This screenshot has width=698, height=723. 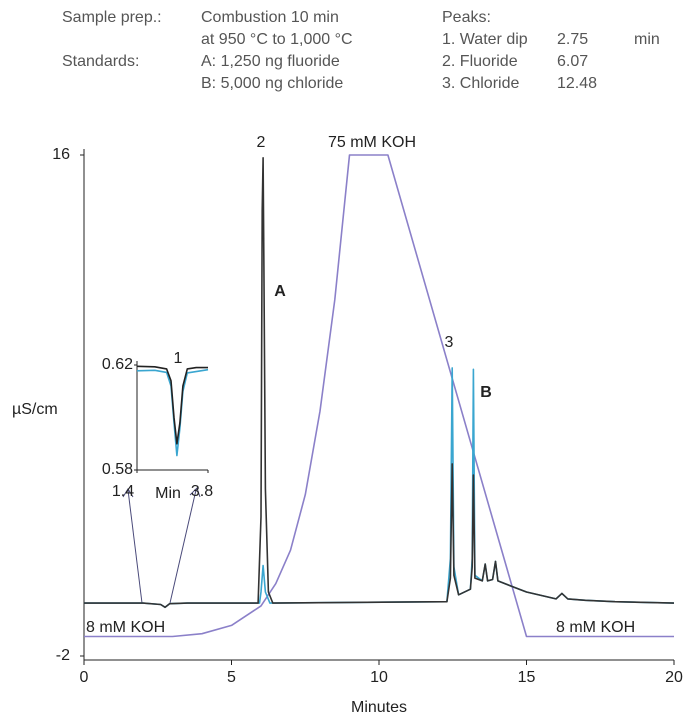 I want to click on peak-time: 6.07, so click(x=572, y=61).